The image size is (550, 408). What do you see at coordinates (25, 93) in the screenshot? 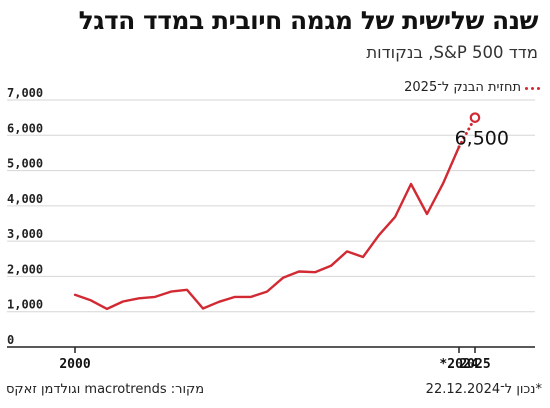
I see `y-tick-label: 7,000` at bounding box center [25, 93].